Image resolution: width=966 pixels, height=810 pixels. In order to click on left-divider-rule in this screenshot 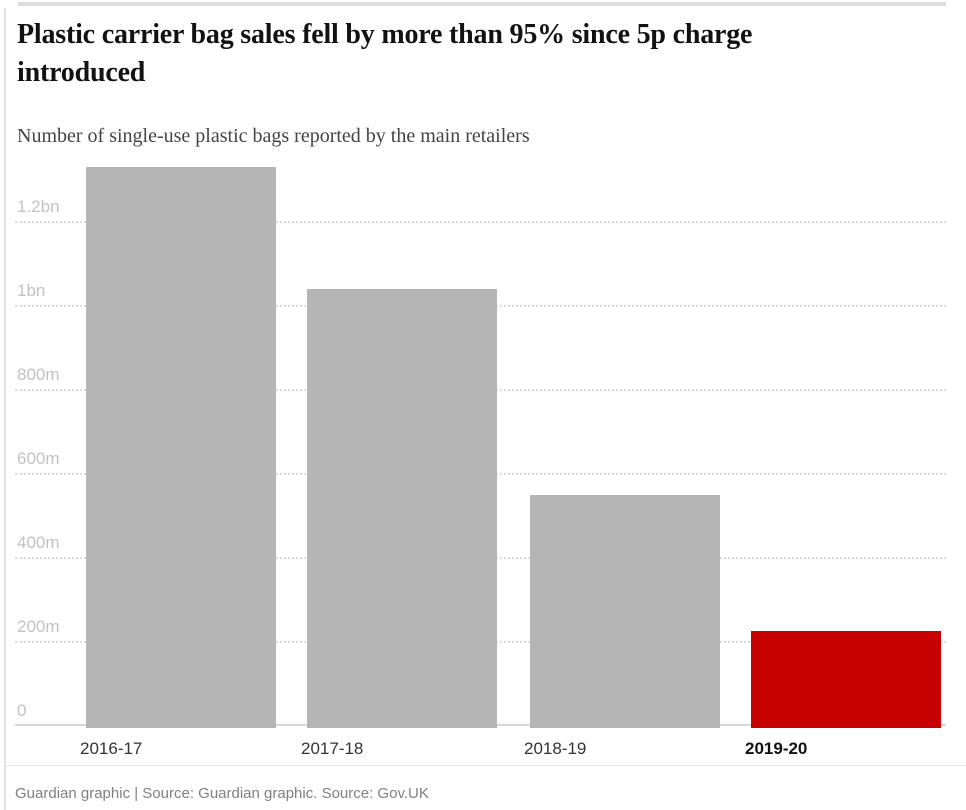, I will do `click(5, 409)`.